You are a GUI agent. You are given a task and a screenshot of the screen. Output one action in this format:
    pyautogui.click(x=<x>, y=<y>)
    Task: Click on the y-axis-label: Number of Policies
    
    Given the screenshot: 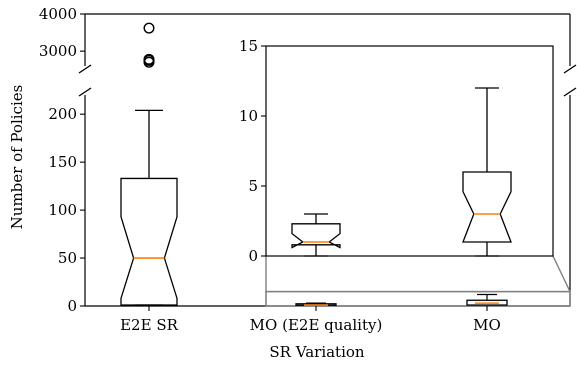 What is the action you would take?
    pyautogui.click(x=17, y=157)
    